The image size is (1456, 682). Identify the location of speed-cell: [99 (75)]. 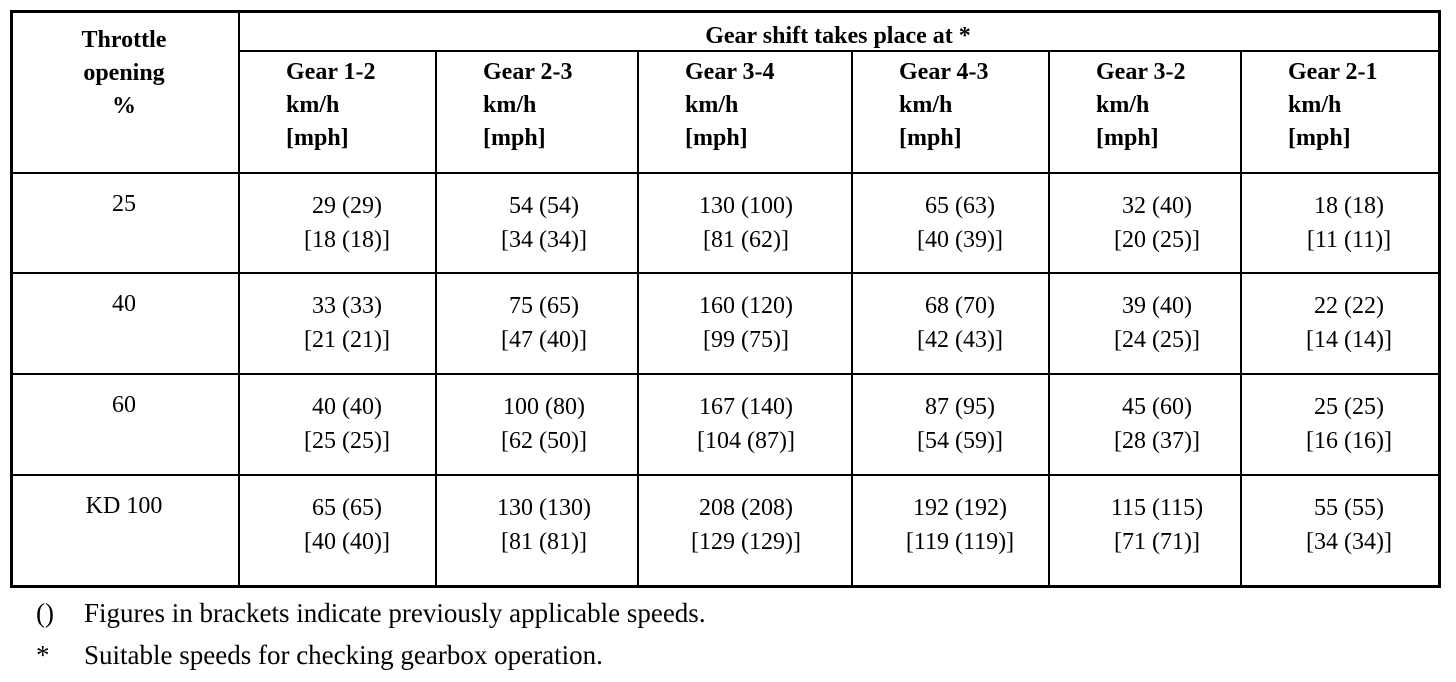
(746, 340).